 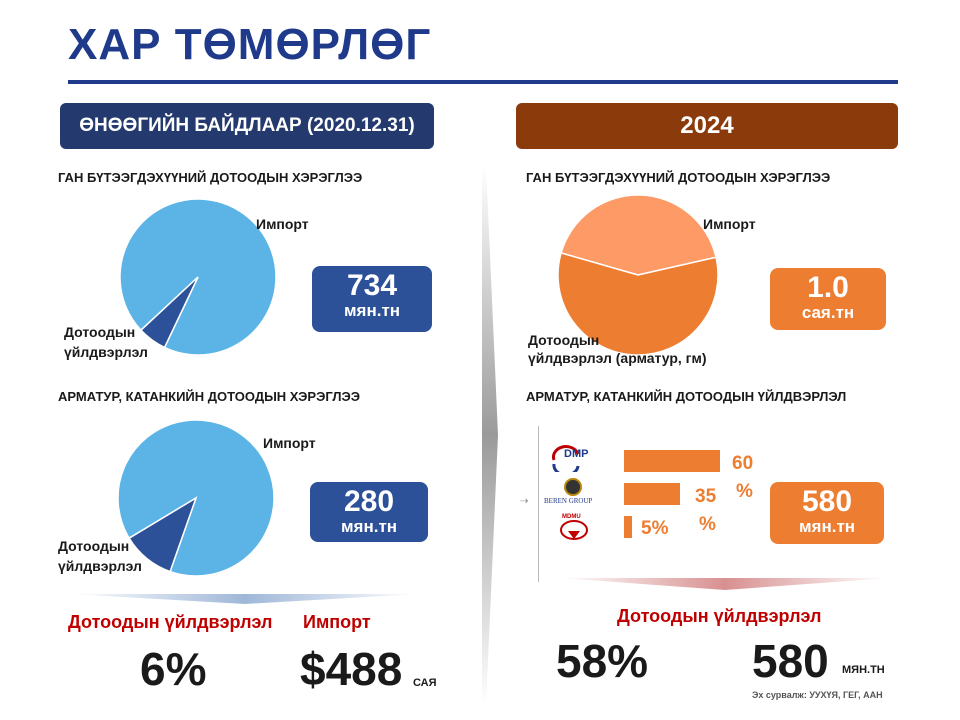 I want to click on pie1-slice-domestic, so click(x=169, y=312).